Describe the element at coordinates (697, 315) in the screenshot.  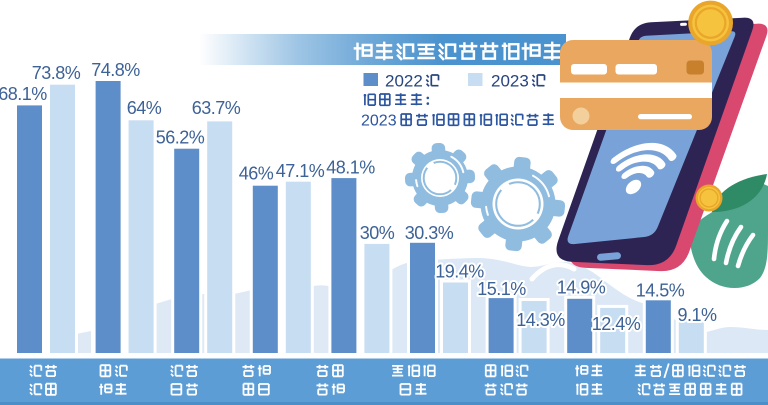
I see `svg-text: 9.1%` at that location.